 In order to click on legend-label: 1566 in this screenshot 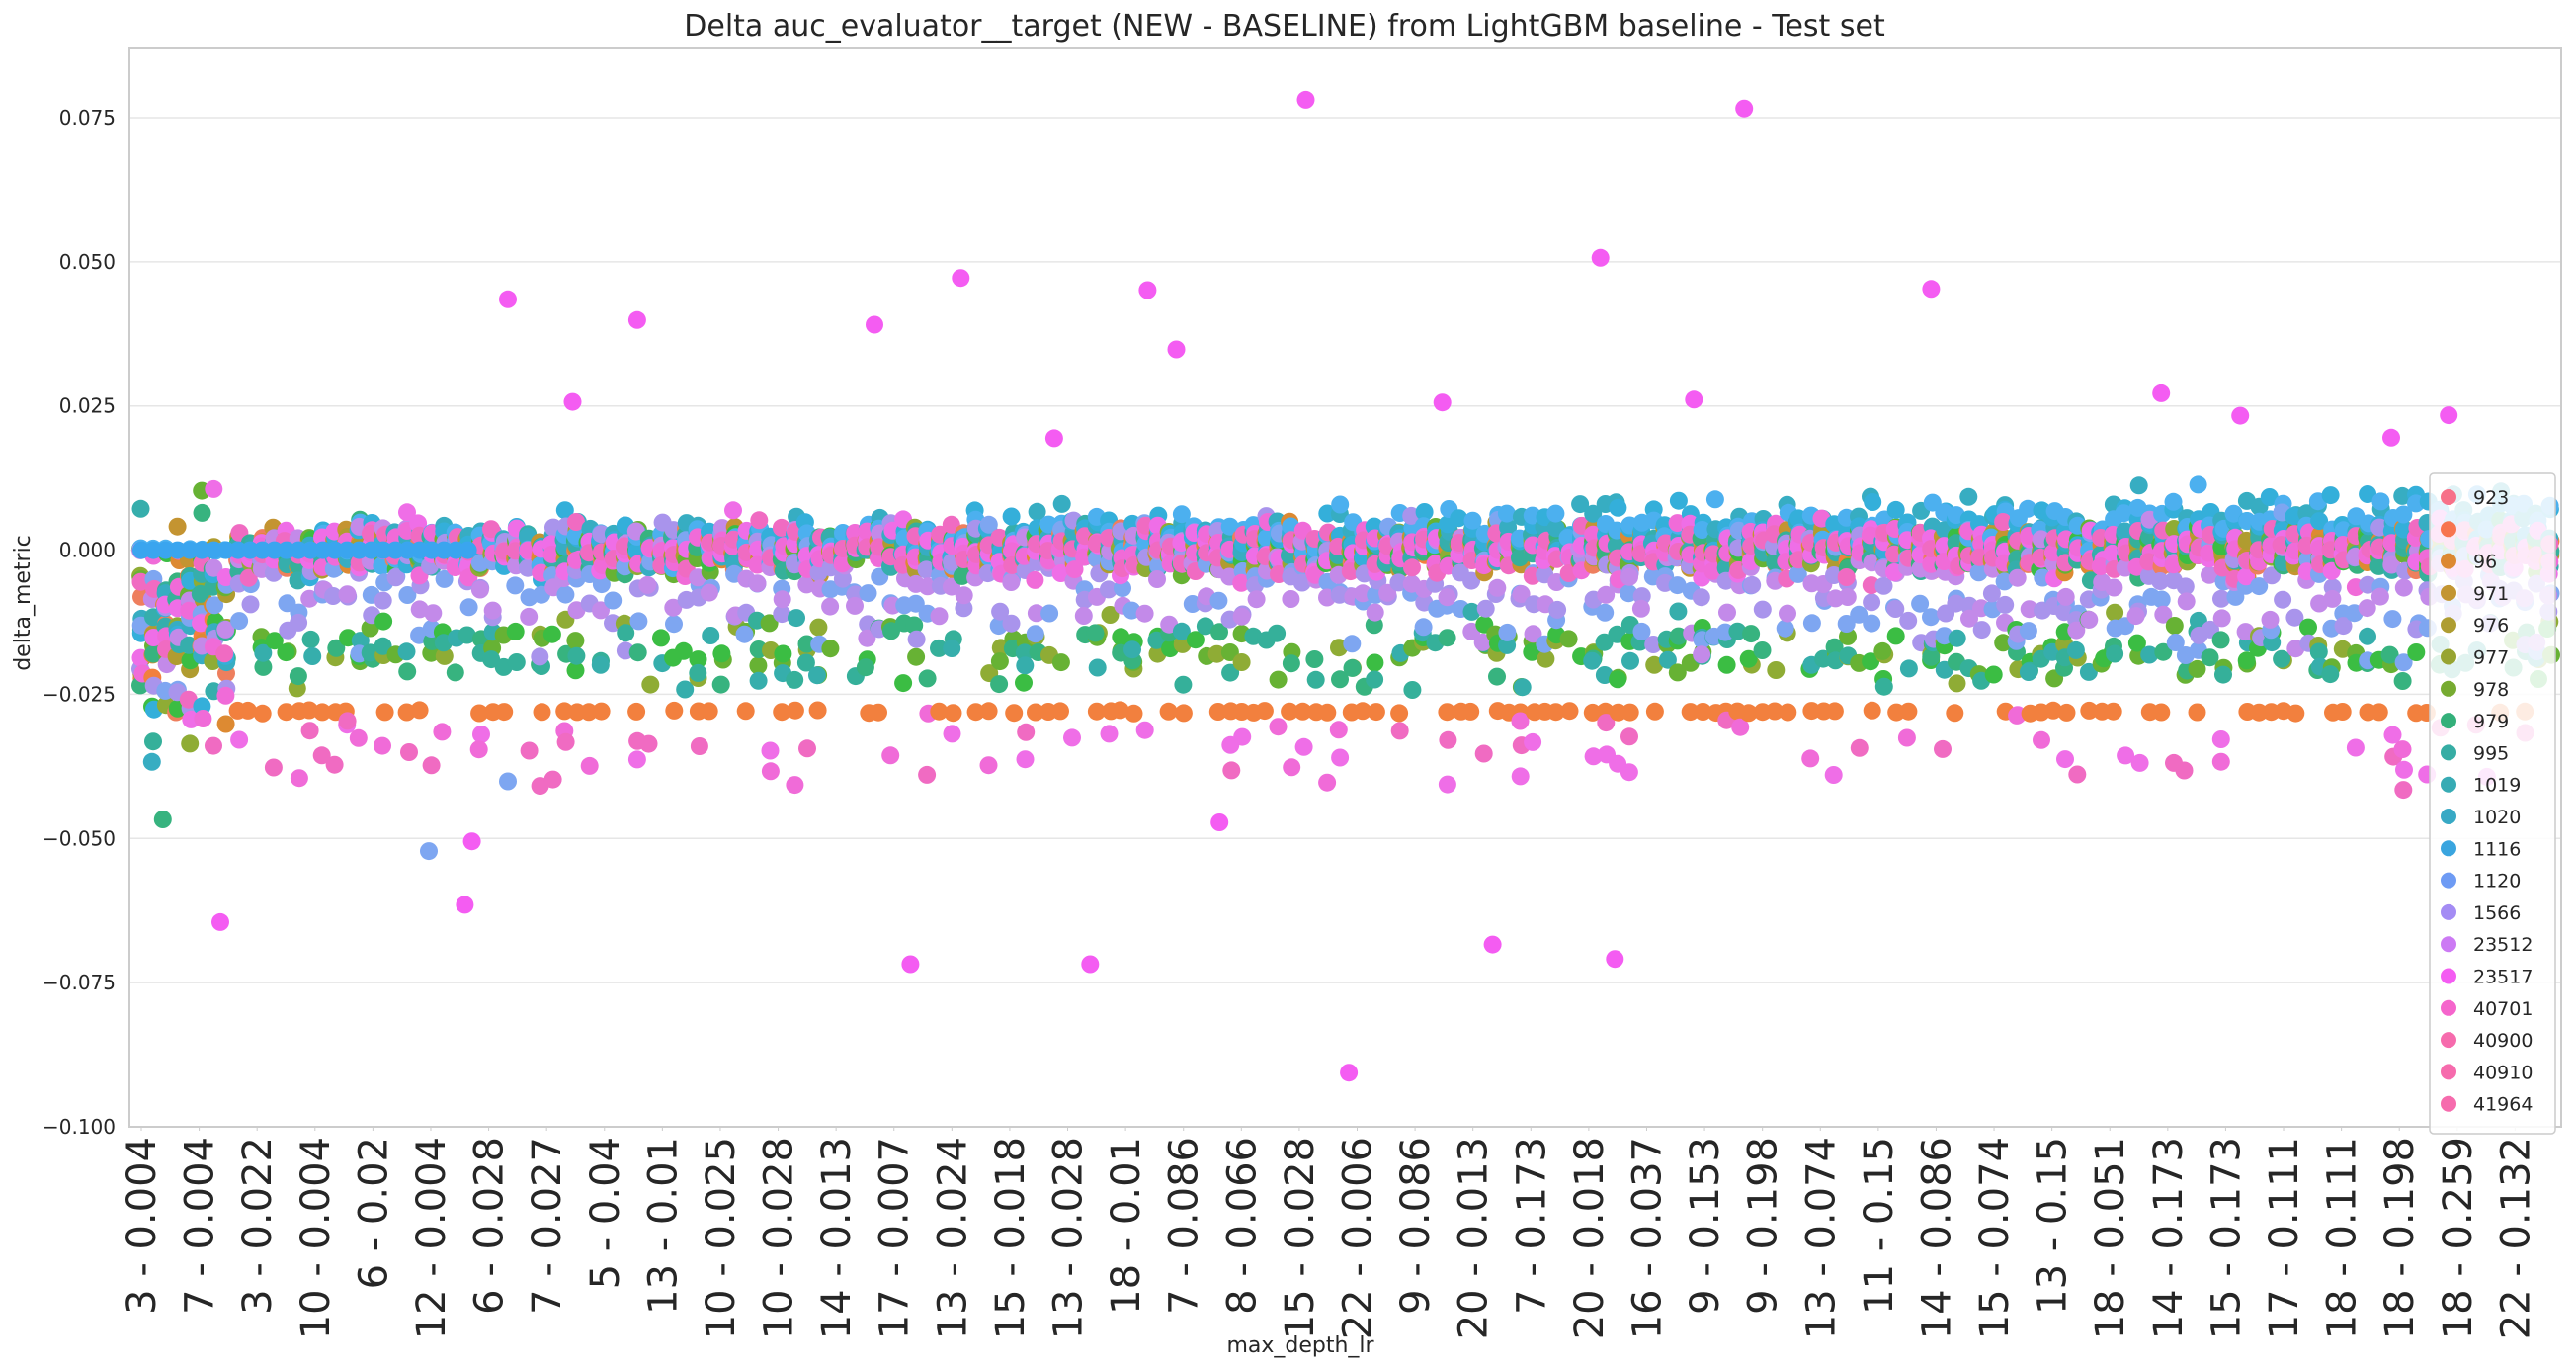, I will do `click(2497, 913)`.